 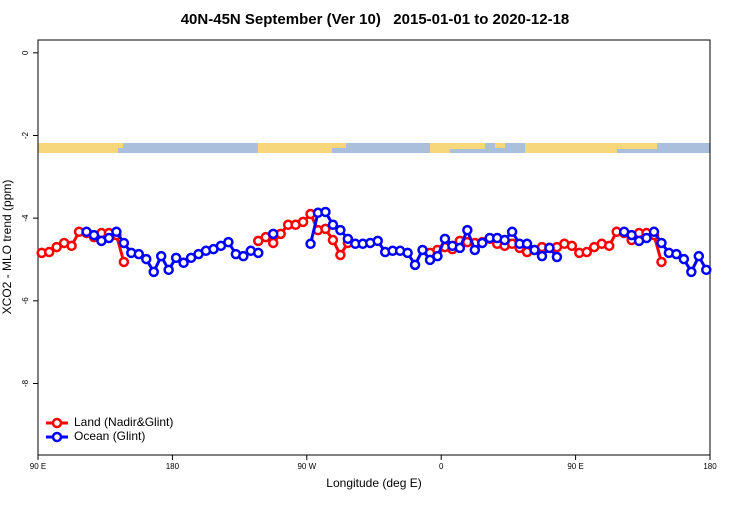 What do you see at coordinates (396, 242) in the screenshot?
I see `series` at bounding box center [396, 242].